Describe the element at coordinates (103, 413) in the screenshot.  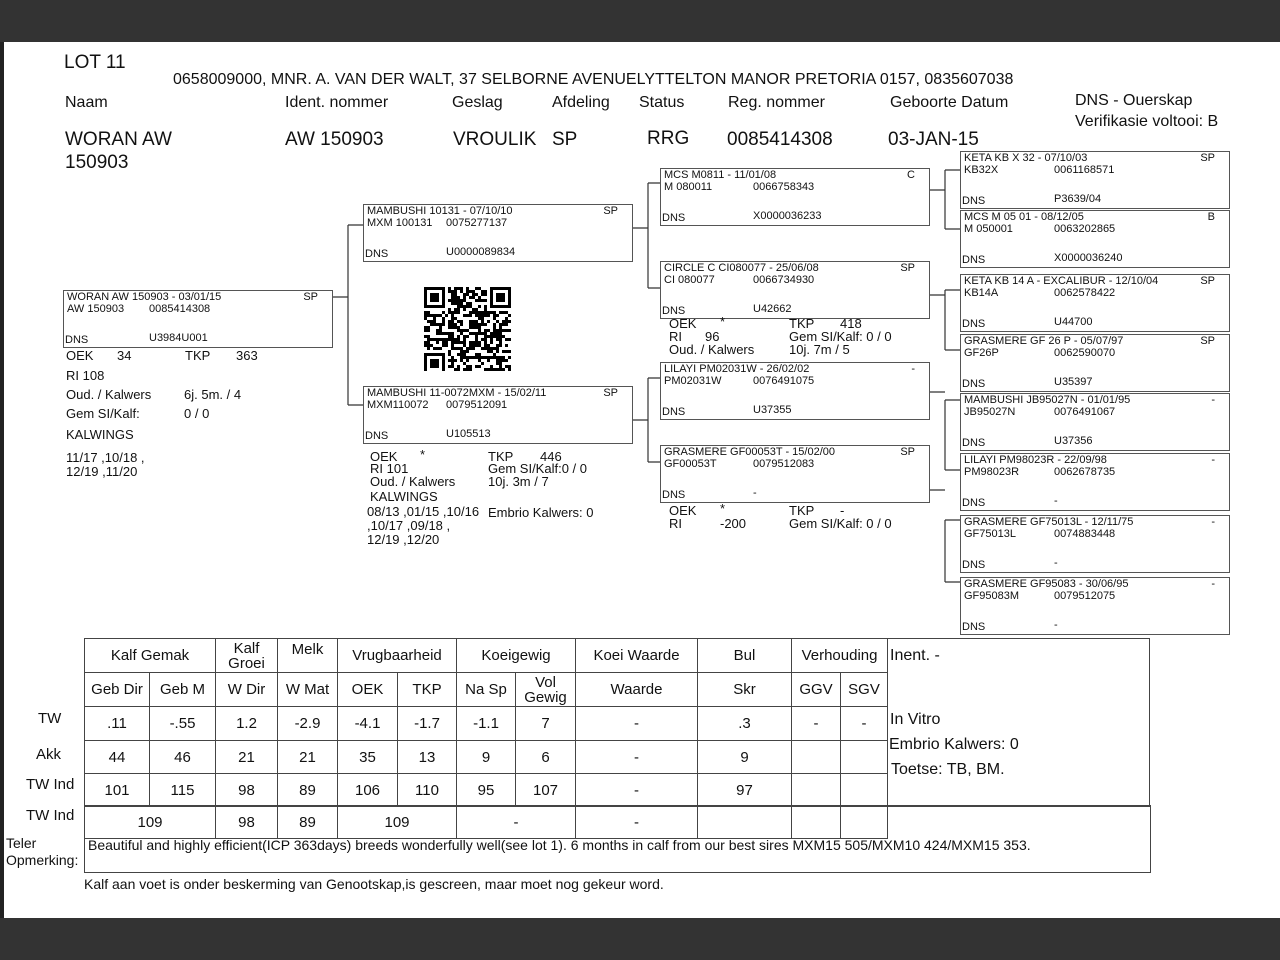
I see `subject-gem-label: Gem SI/Kalf:` at that location.